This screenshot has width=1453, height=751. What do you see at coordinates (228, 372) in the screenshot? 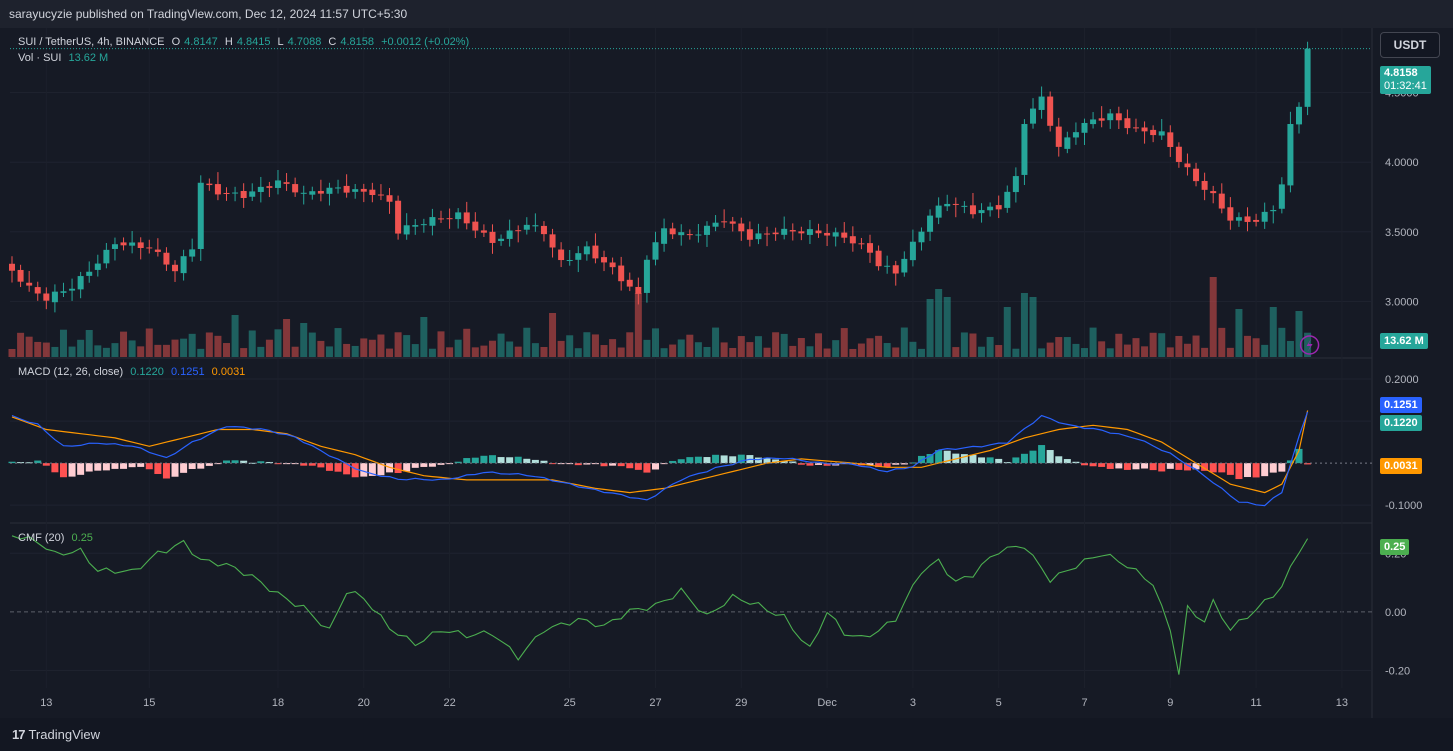
I see `macd-value-hist: 0.0031` at bounding box center [228, 372].